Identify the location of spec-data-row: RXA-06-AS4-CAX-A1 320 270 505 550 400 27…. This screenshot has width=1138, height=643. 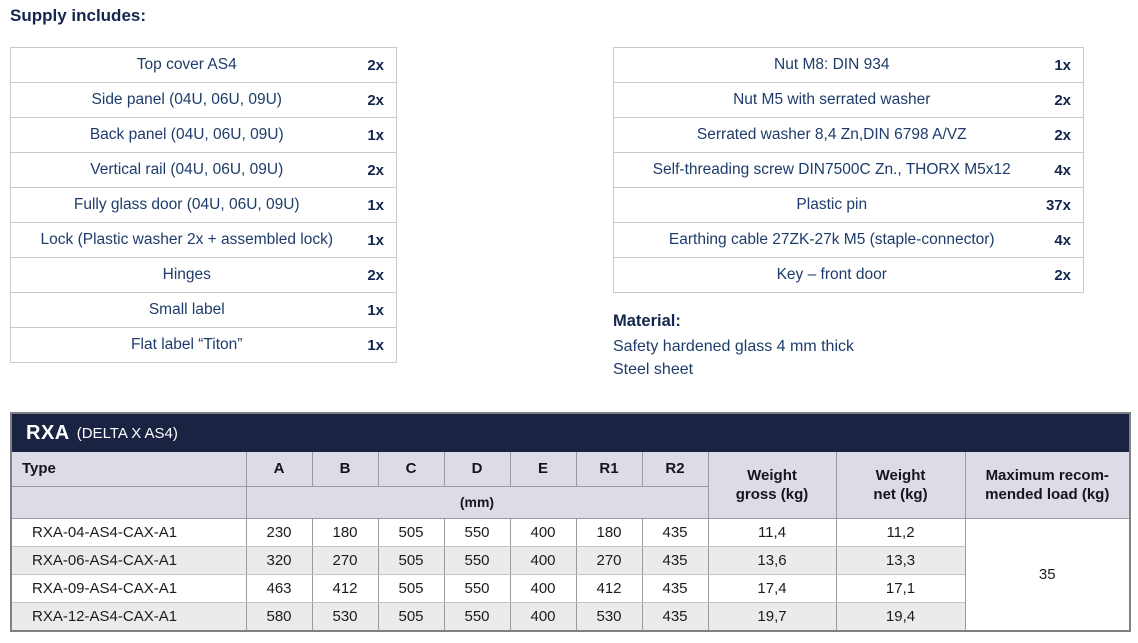
(570, 560).